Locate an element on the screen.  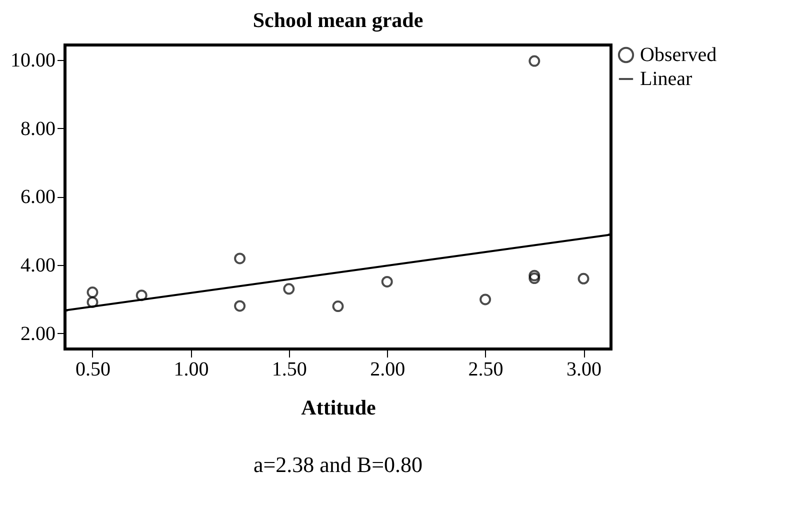
chart-title: School mean grade is located at coordinates (338, 20).